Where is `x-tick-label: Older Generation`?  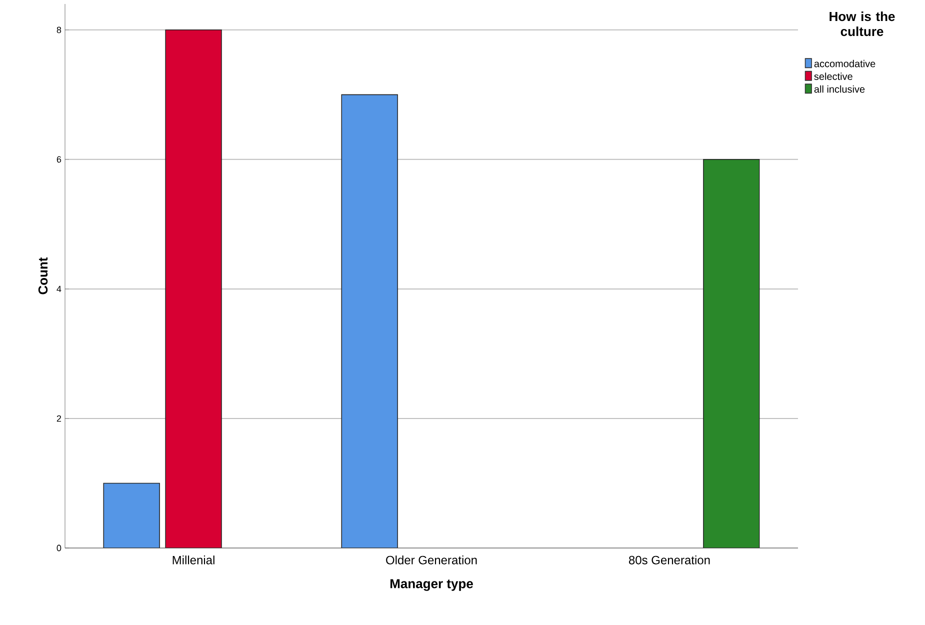
x-tick-label: Older Generation is located at coordinates (431, 560).